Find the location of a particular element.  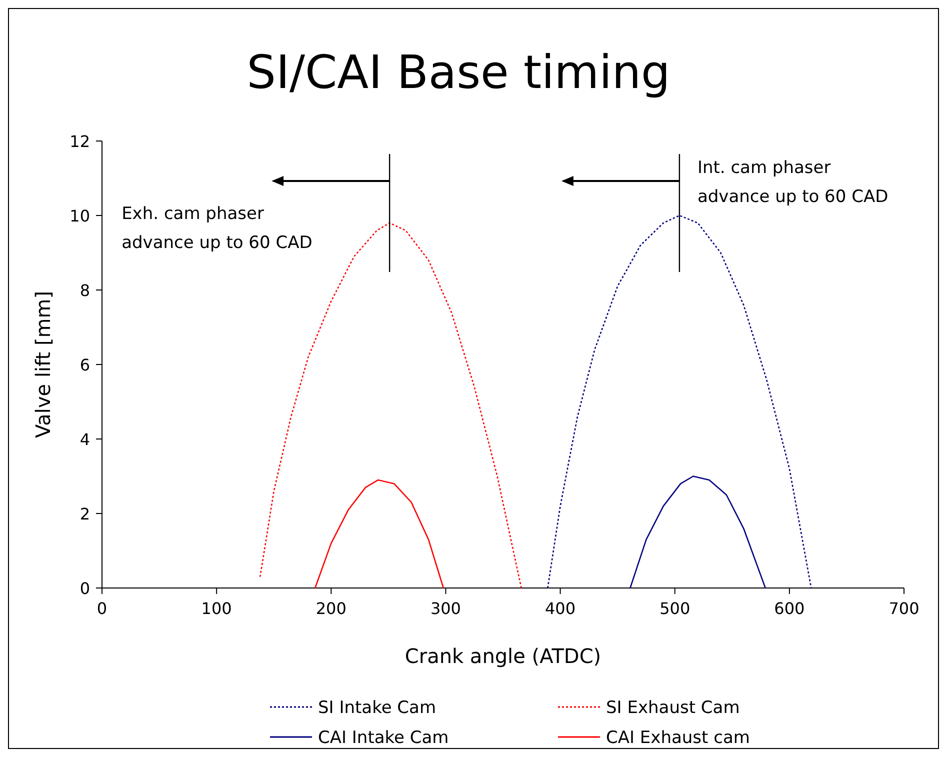

legend-label: SI Exhaust Cam is located at coordinates (673, 708).